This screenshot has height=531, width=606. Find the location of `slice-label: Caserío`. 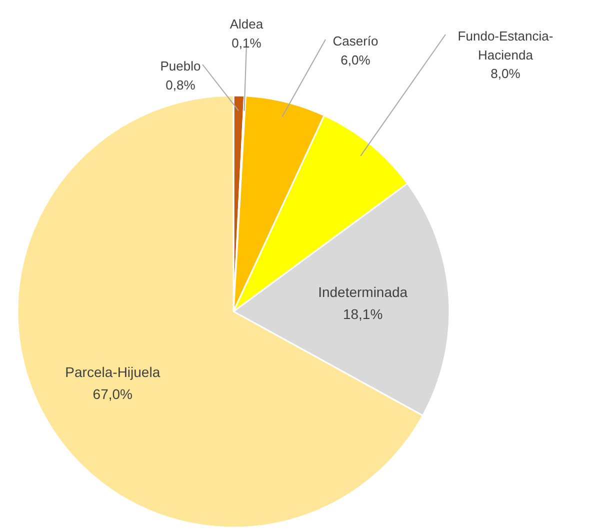

slice-label: Caserío is located at coordinates (355, 41).